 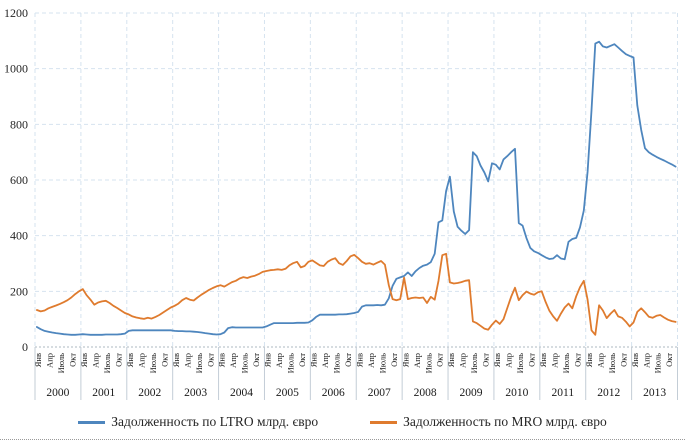 I want to click on svg-text: 0, so click(x=25, y=347).